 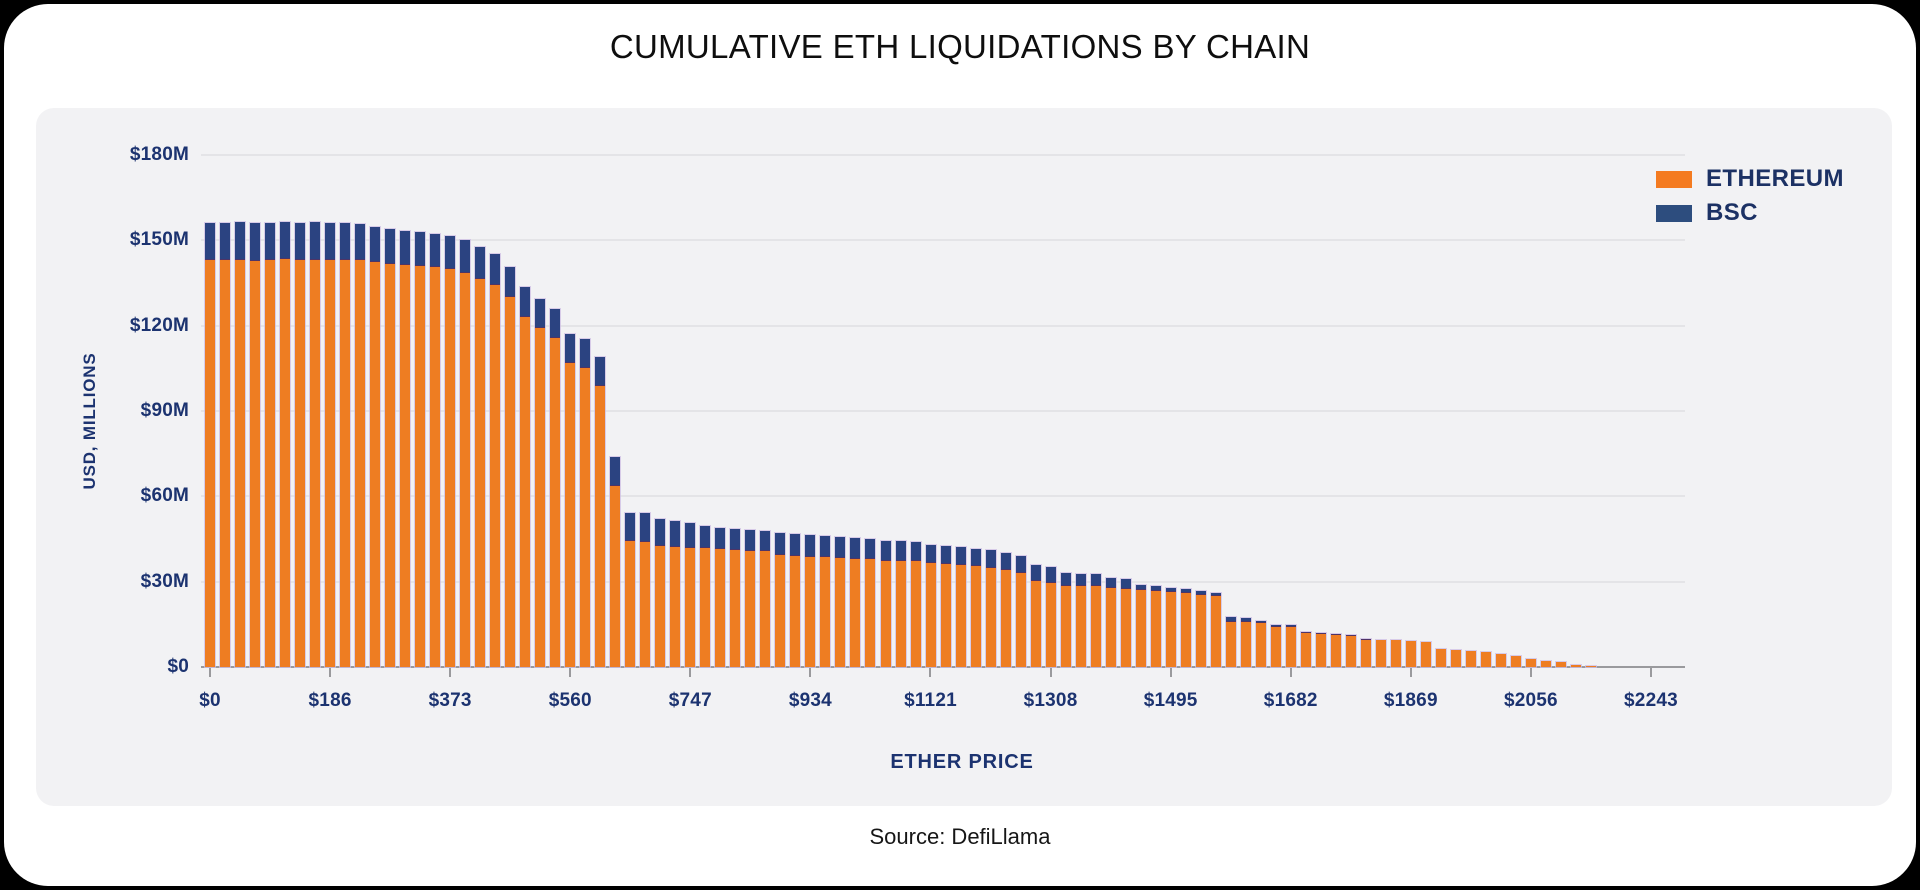 What do you see at coordinates (164, 581) in the screenshot?
I see `y-tick-label: $30M` at bounding box center [164, 581].